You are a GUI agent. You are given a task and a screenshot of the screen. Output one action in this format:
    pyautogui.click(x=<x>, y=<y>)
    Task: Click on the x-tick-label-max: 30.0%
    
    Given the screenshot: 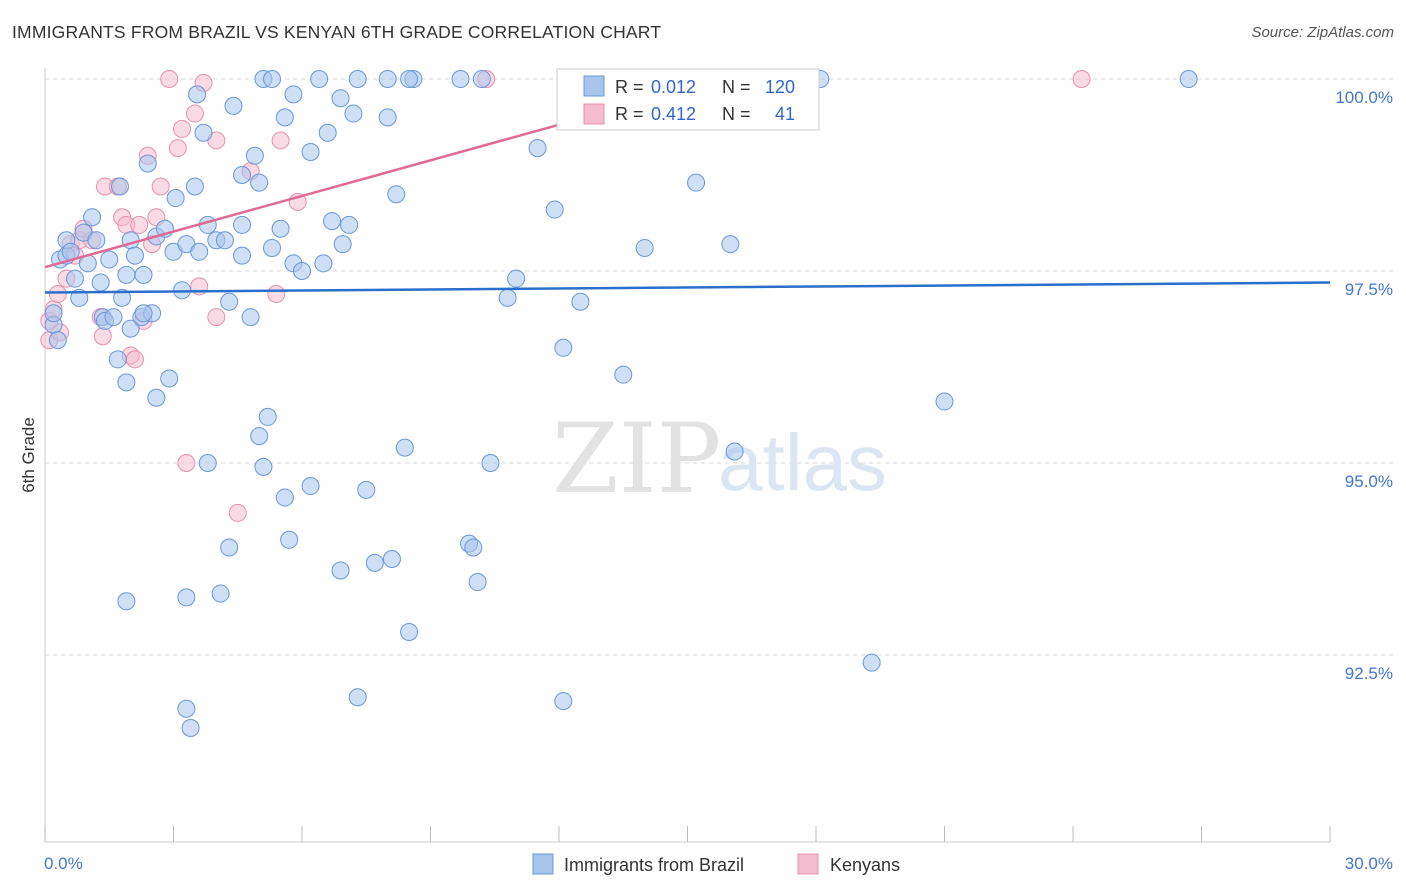 What is the action you would take?
    pyautogui.click(x=1369, y=863)
    